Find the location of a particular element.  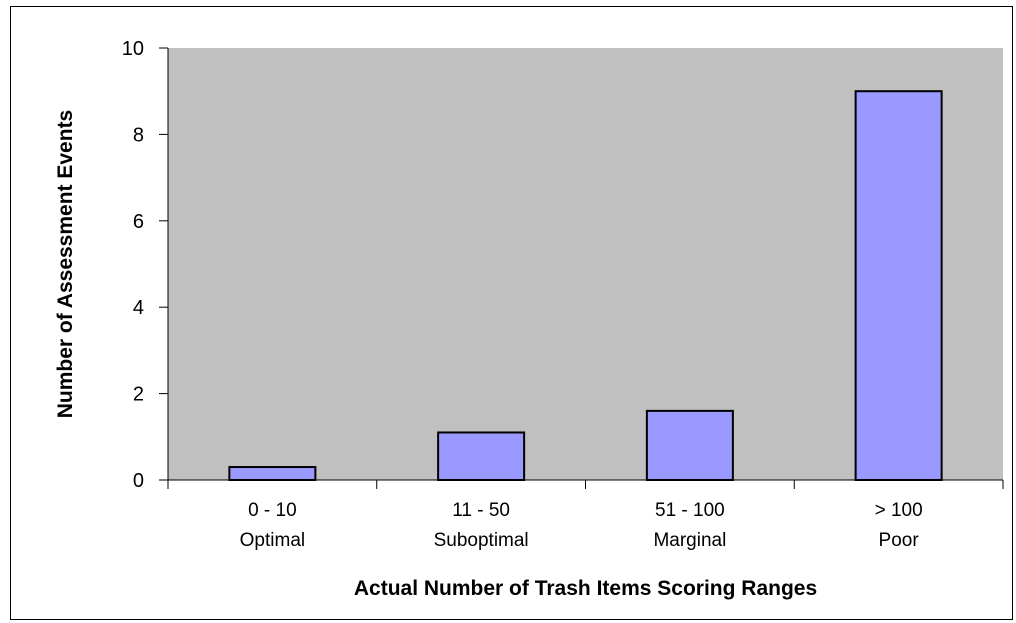

y-ticks-group: 0 2 4 6 8 10 is located at coordinates (145, 265).